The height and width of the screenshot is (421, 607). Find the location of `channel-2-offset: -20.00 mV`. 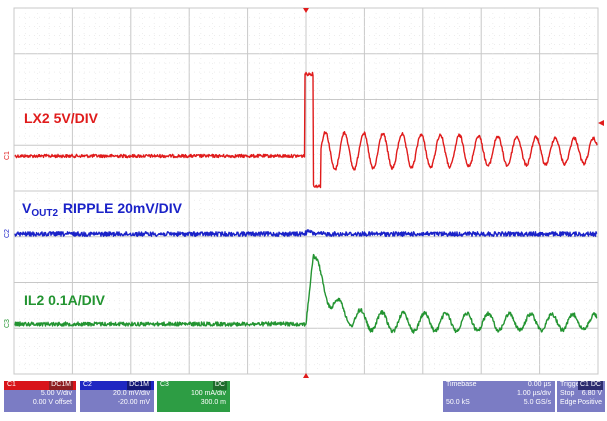

channel-2-offset: -20.00 mV is located at coordinates (133, 402).